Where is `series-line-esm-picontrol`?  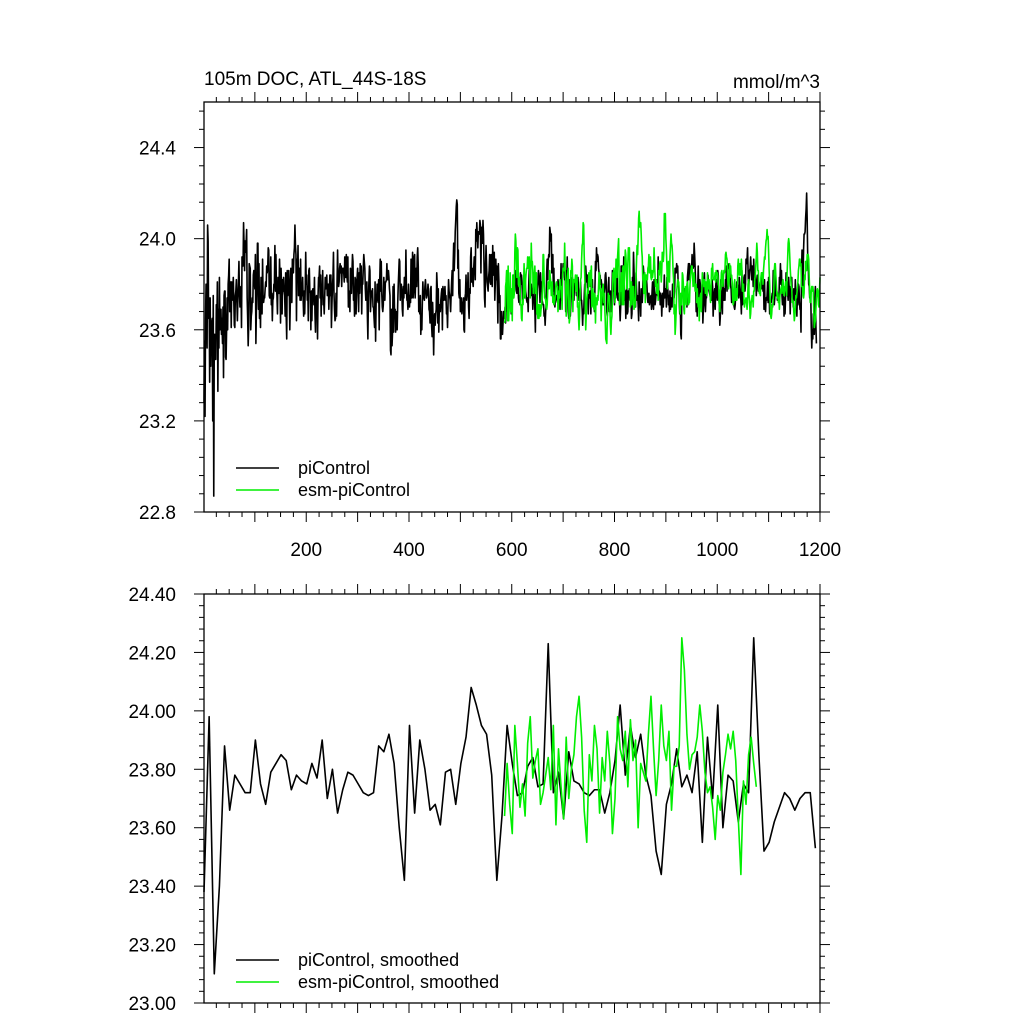
series-line-esm-picontrol is located at coordinates (662, 277).